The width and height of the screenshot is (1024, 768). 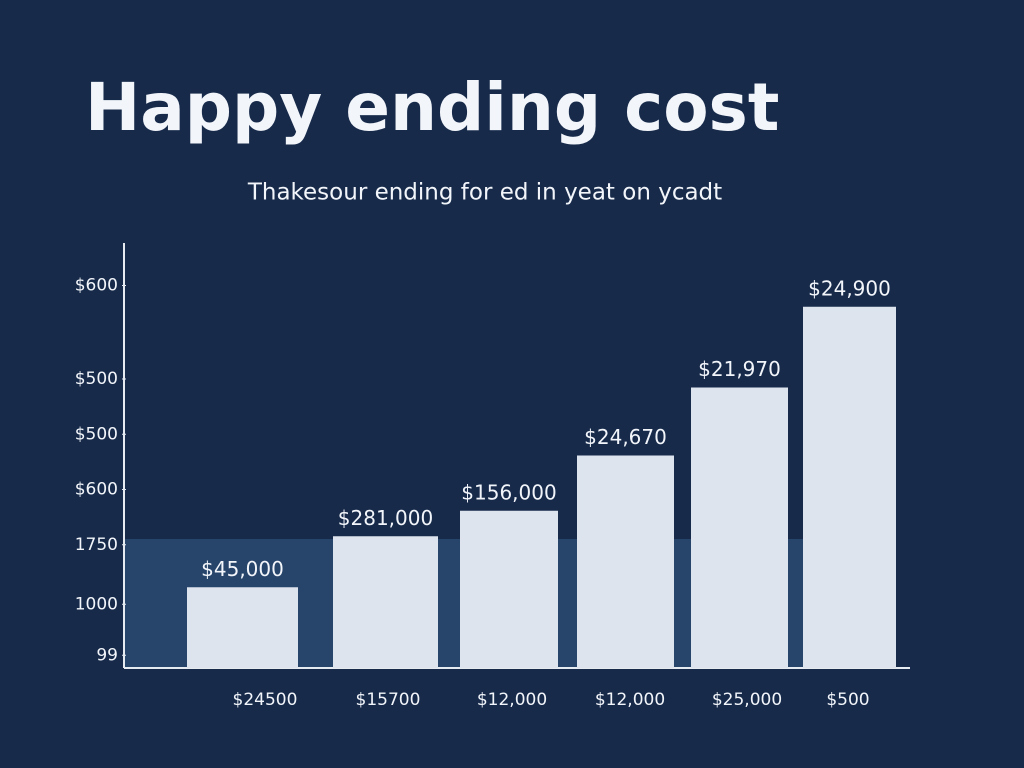 I want to click on y-tick-label: 1750, so click(x=96, y=545).